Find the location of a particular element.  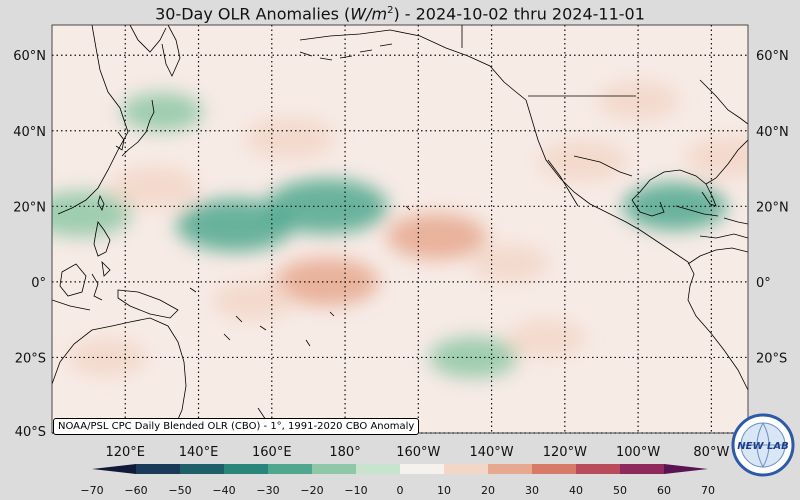

north-america-east is located at coordinates (723, 102).